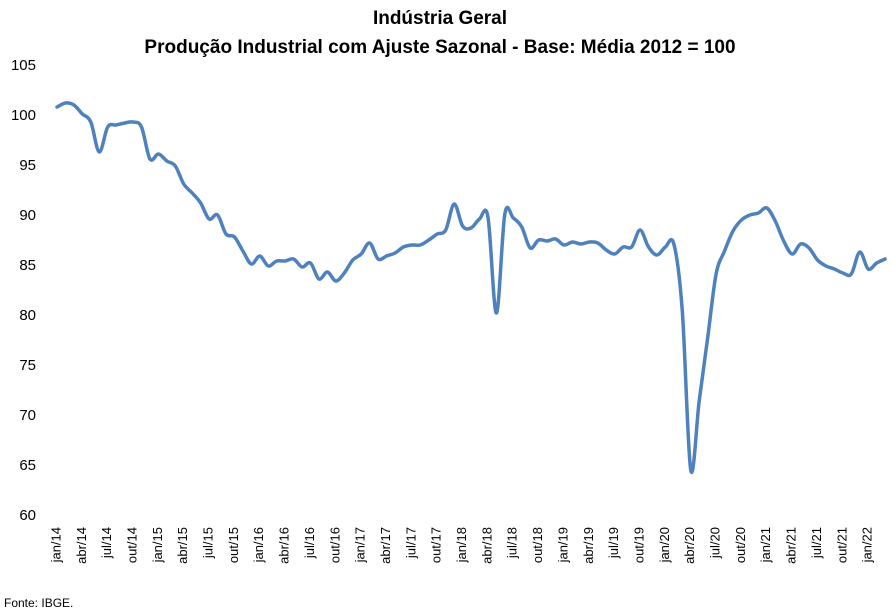 The height and width of the screenshot is (615, 893). I want to click on x-tick-label: abr/19, so click(588, 545).